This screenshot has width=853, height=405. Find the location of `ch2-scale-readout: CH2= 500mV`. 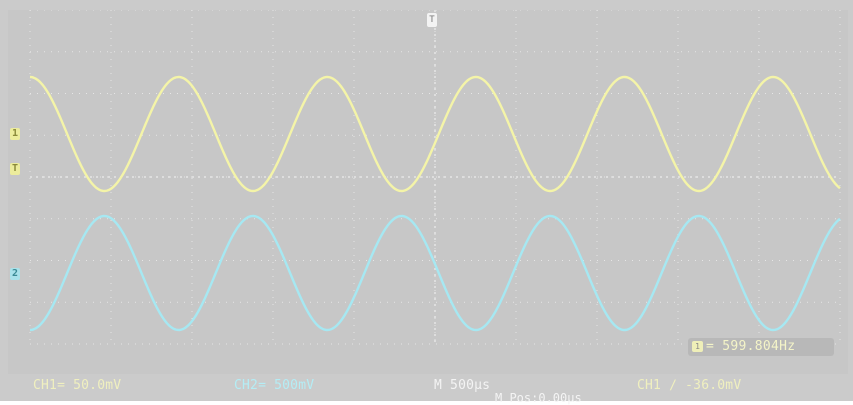

ch2-scale-readout: CH2= 500mV is located at coordinates (274, 385).